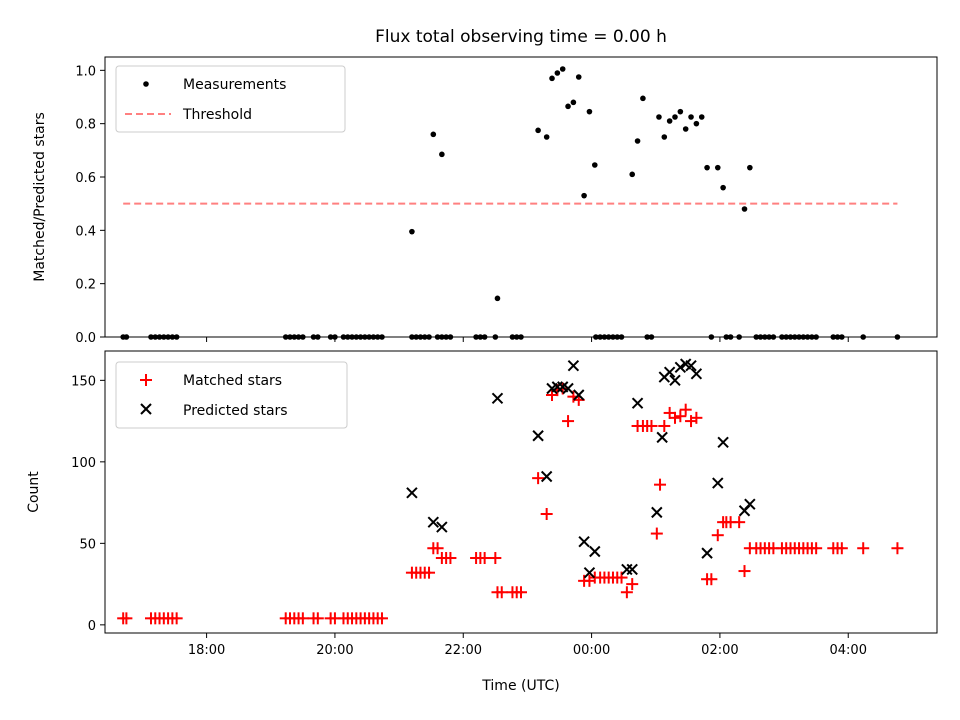 The width and height of the screenshot is (960, 720). Describe the element at coordinates (206, 650) in the screenshot. I see `bottom-x-tick-label: 18:00` at that location.